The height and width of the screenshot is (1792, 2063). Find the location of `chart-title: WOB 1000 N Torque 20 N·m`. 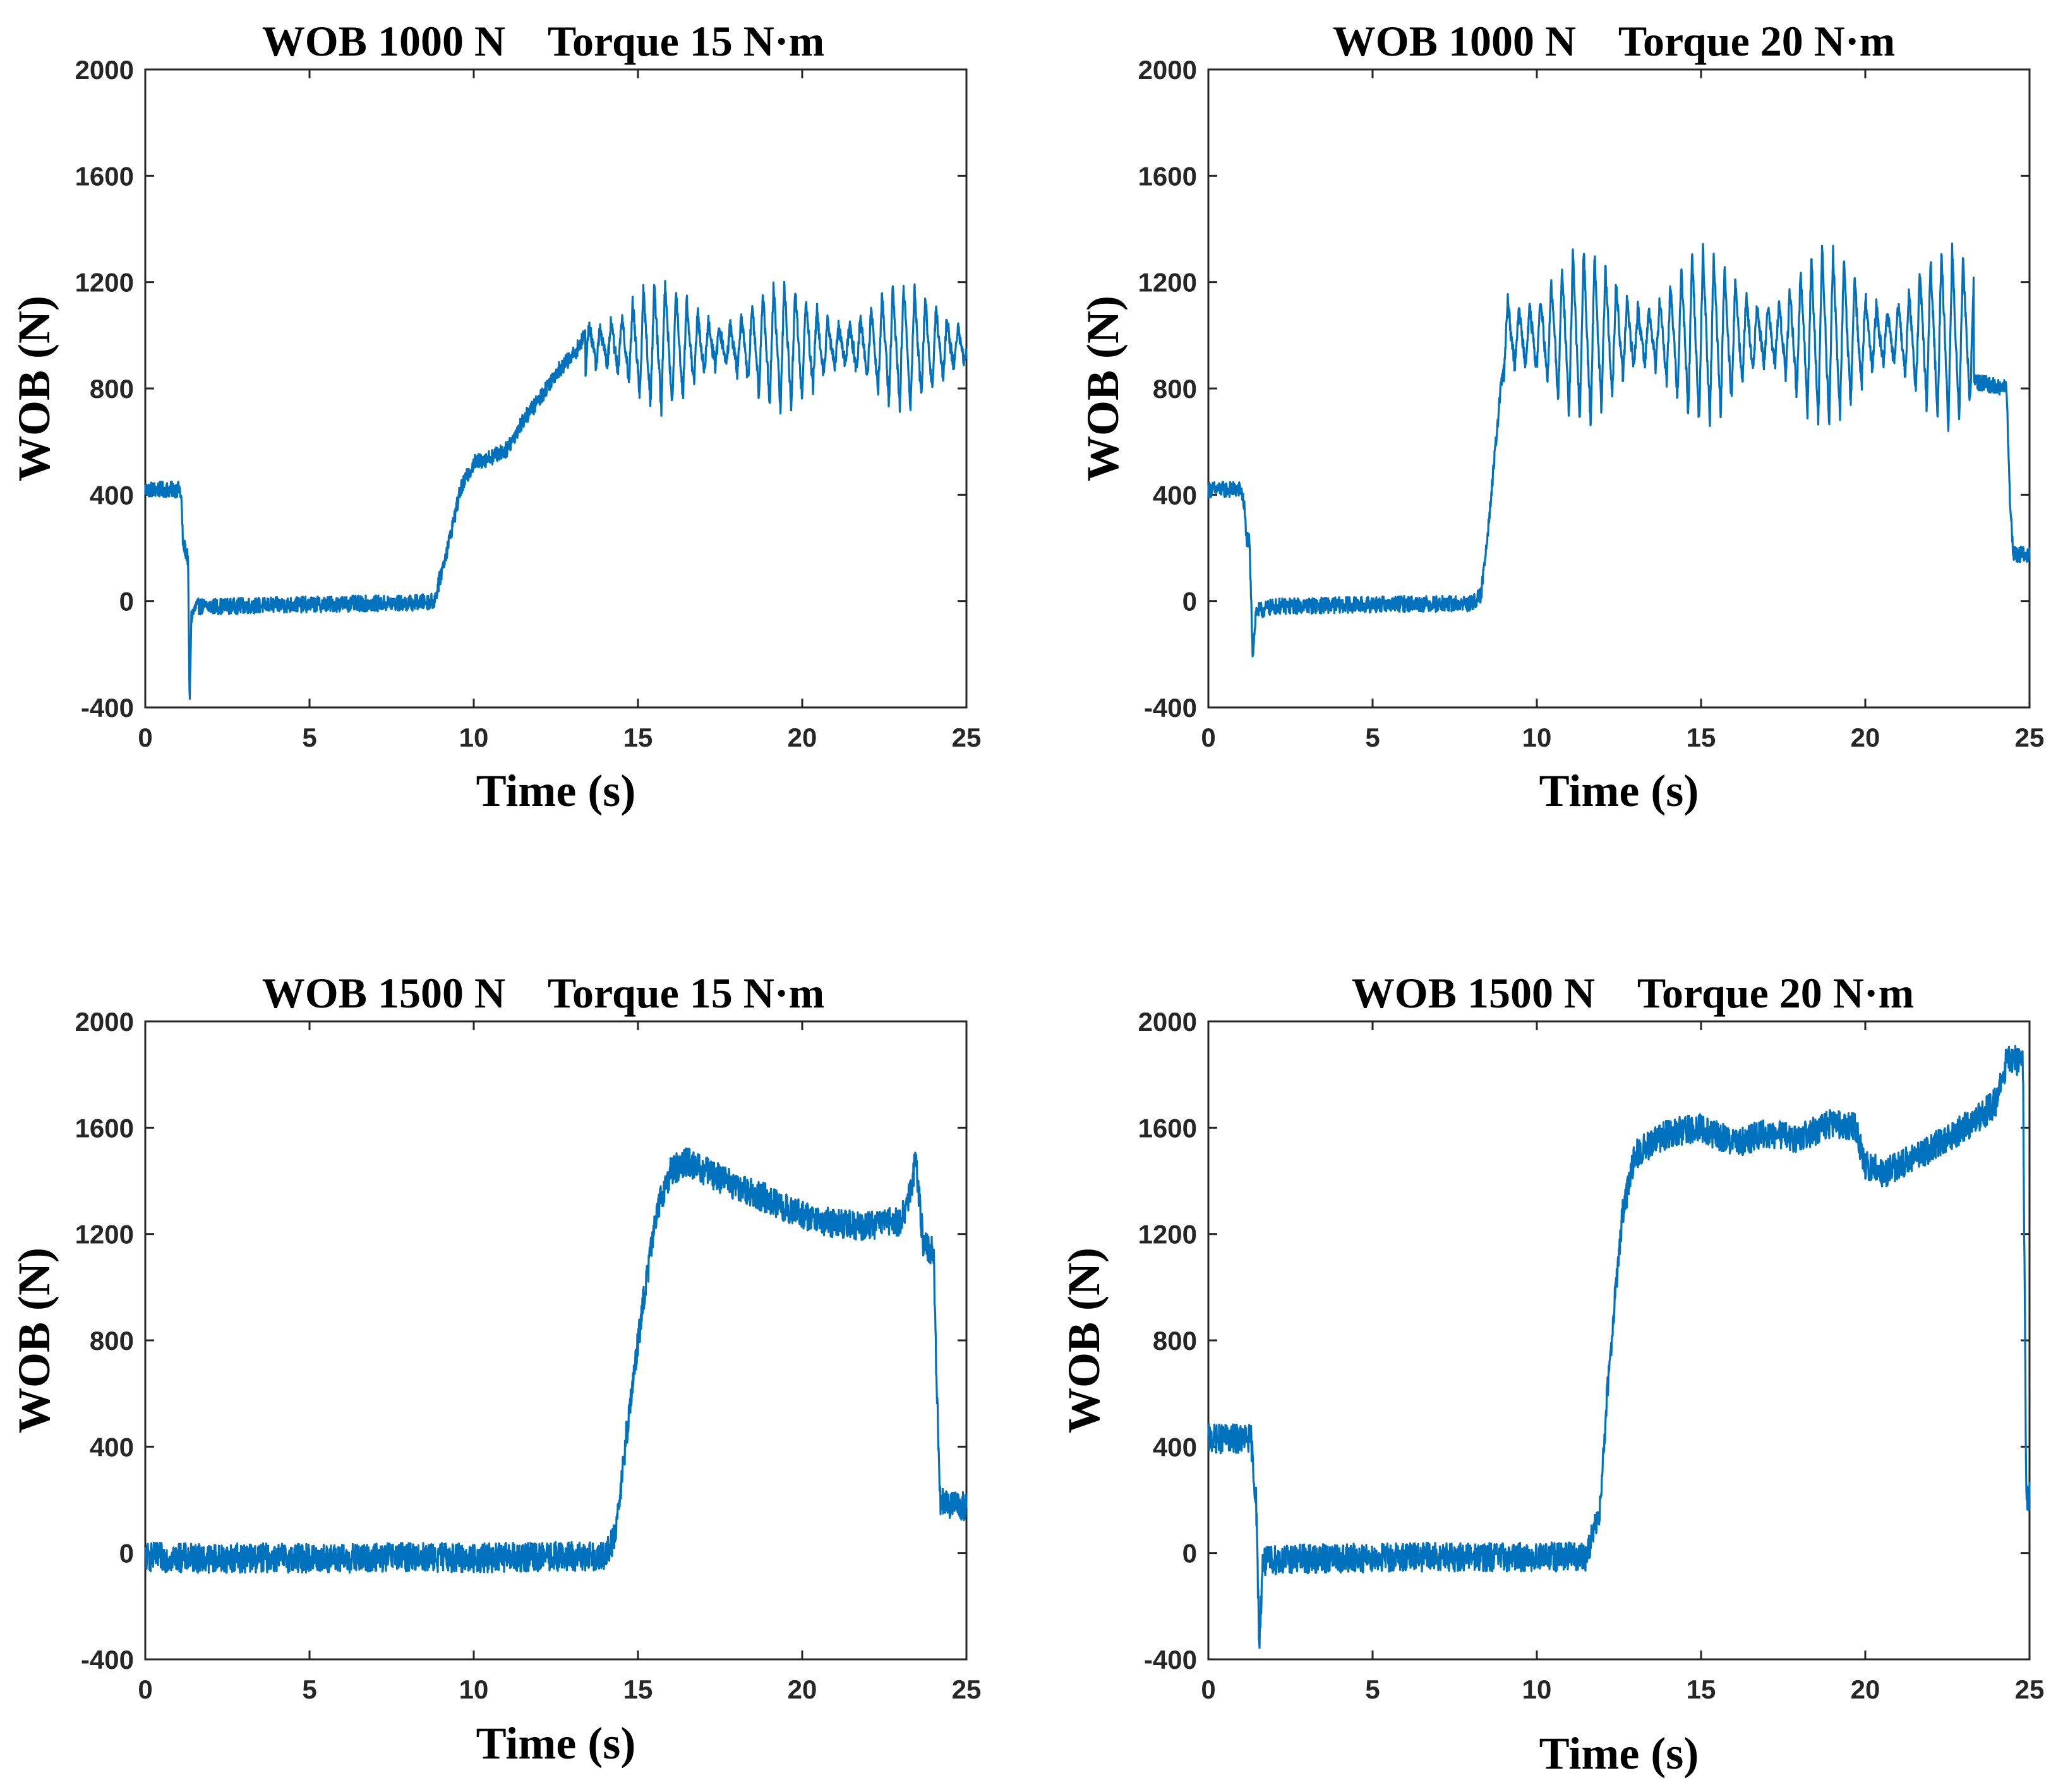

chart-title: WOB 1000 N Torque 20 N·m is located at coordinates (1614, 41).